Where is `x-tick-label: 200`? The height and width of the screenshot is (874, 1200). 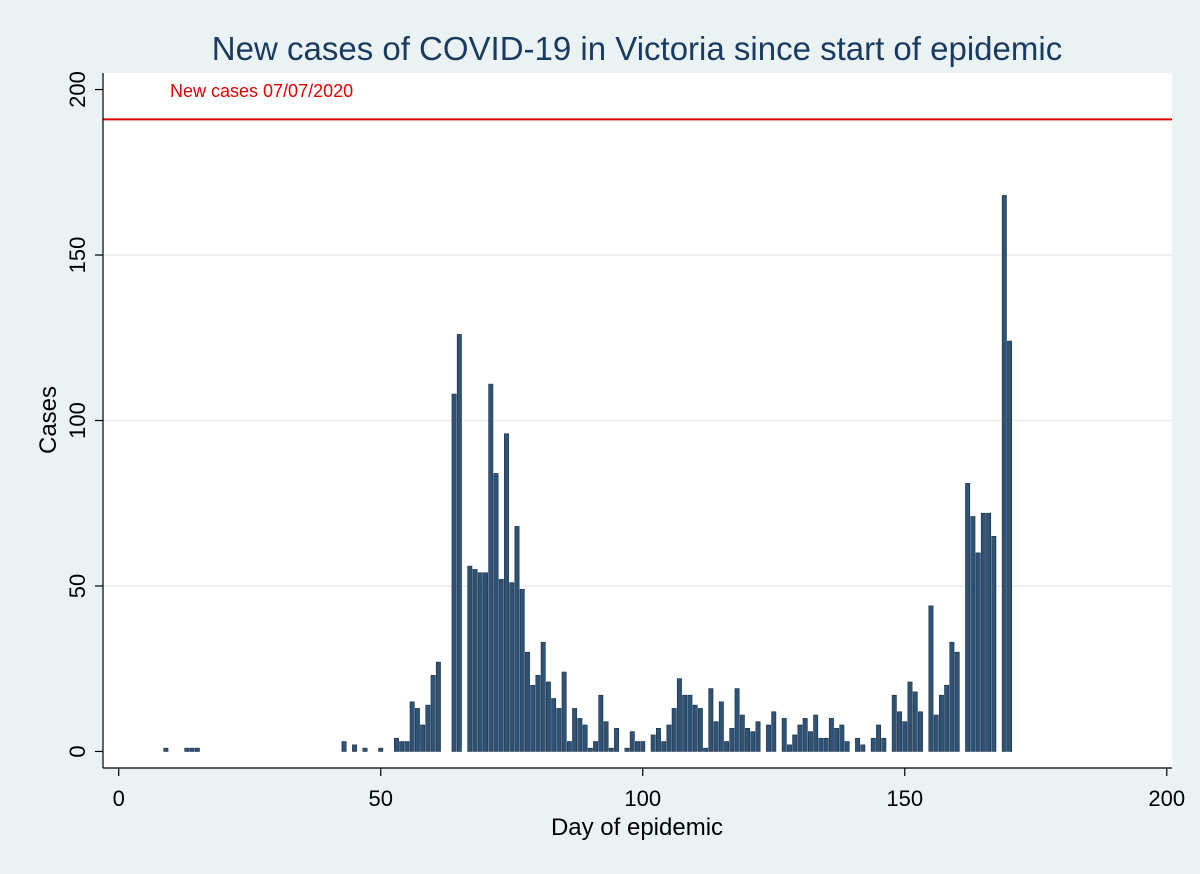
x-tick-label: 200 is located at coordinates (1166, 798).